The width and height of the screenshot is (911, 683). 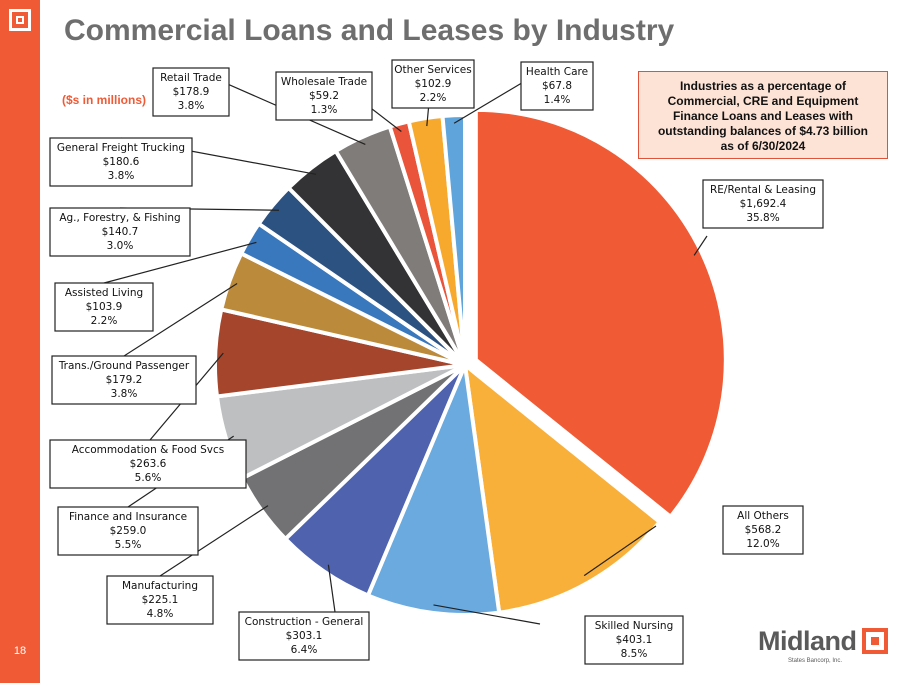 What do you see at coordinates (20, 651) in the screenshot?
I see `page-number: 18` at bounding box center [20, 651].